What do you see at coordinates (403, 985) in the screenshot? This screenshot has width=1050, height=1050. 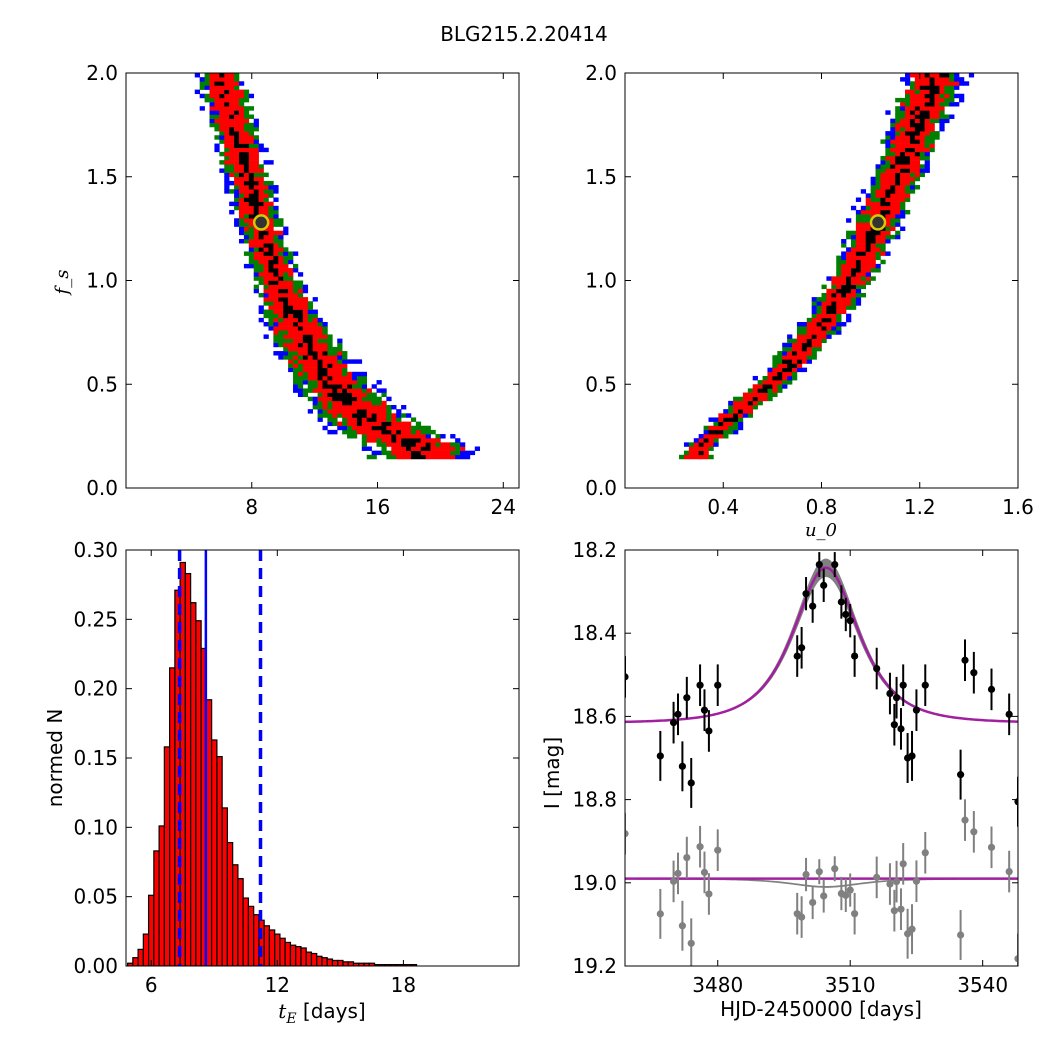 I see `xtick-label: 18` at bounding box center [403, 985].